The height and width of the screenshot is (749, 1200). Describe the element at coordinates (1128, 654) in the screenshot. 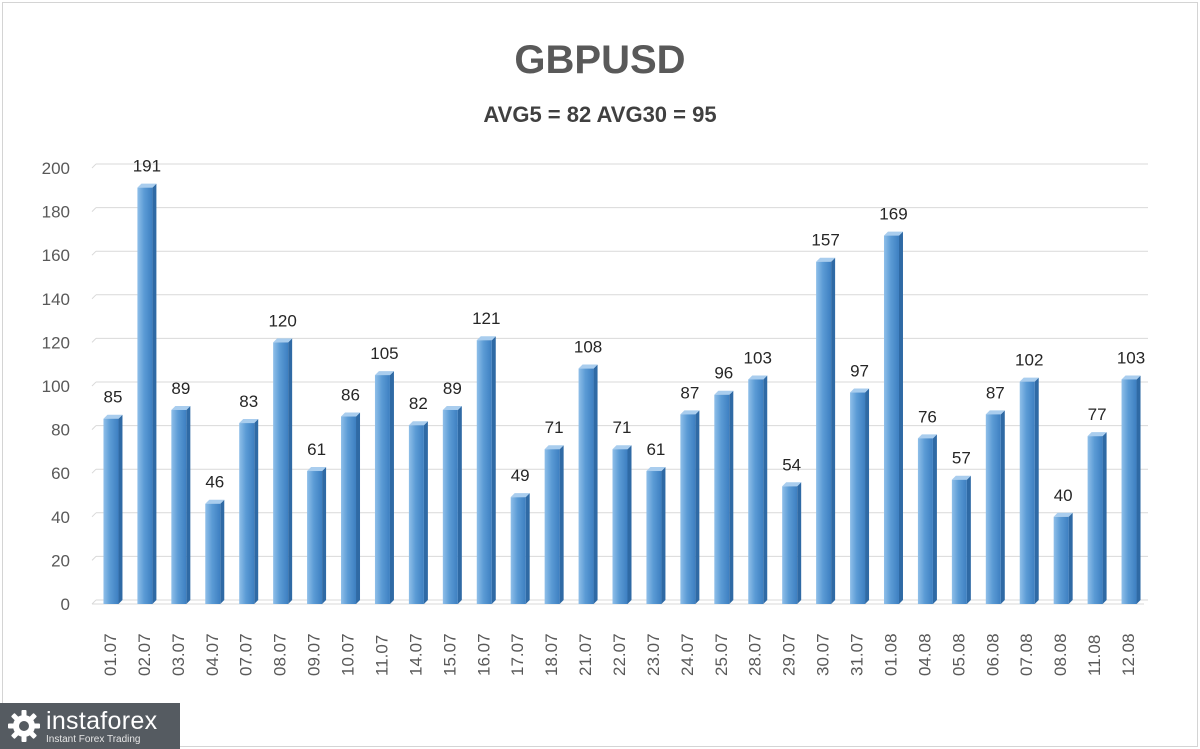

I see `x-tick-label: 12.08` at that location.